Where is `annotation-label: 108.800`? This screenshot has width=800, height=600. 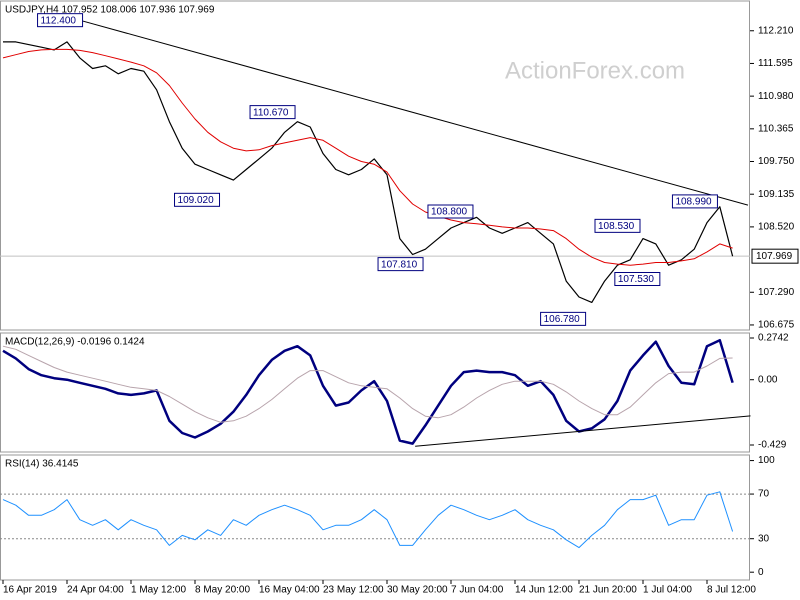
annotation-label: 108.800 is located at coordinates (449, 212).